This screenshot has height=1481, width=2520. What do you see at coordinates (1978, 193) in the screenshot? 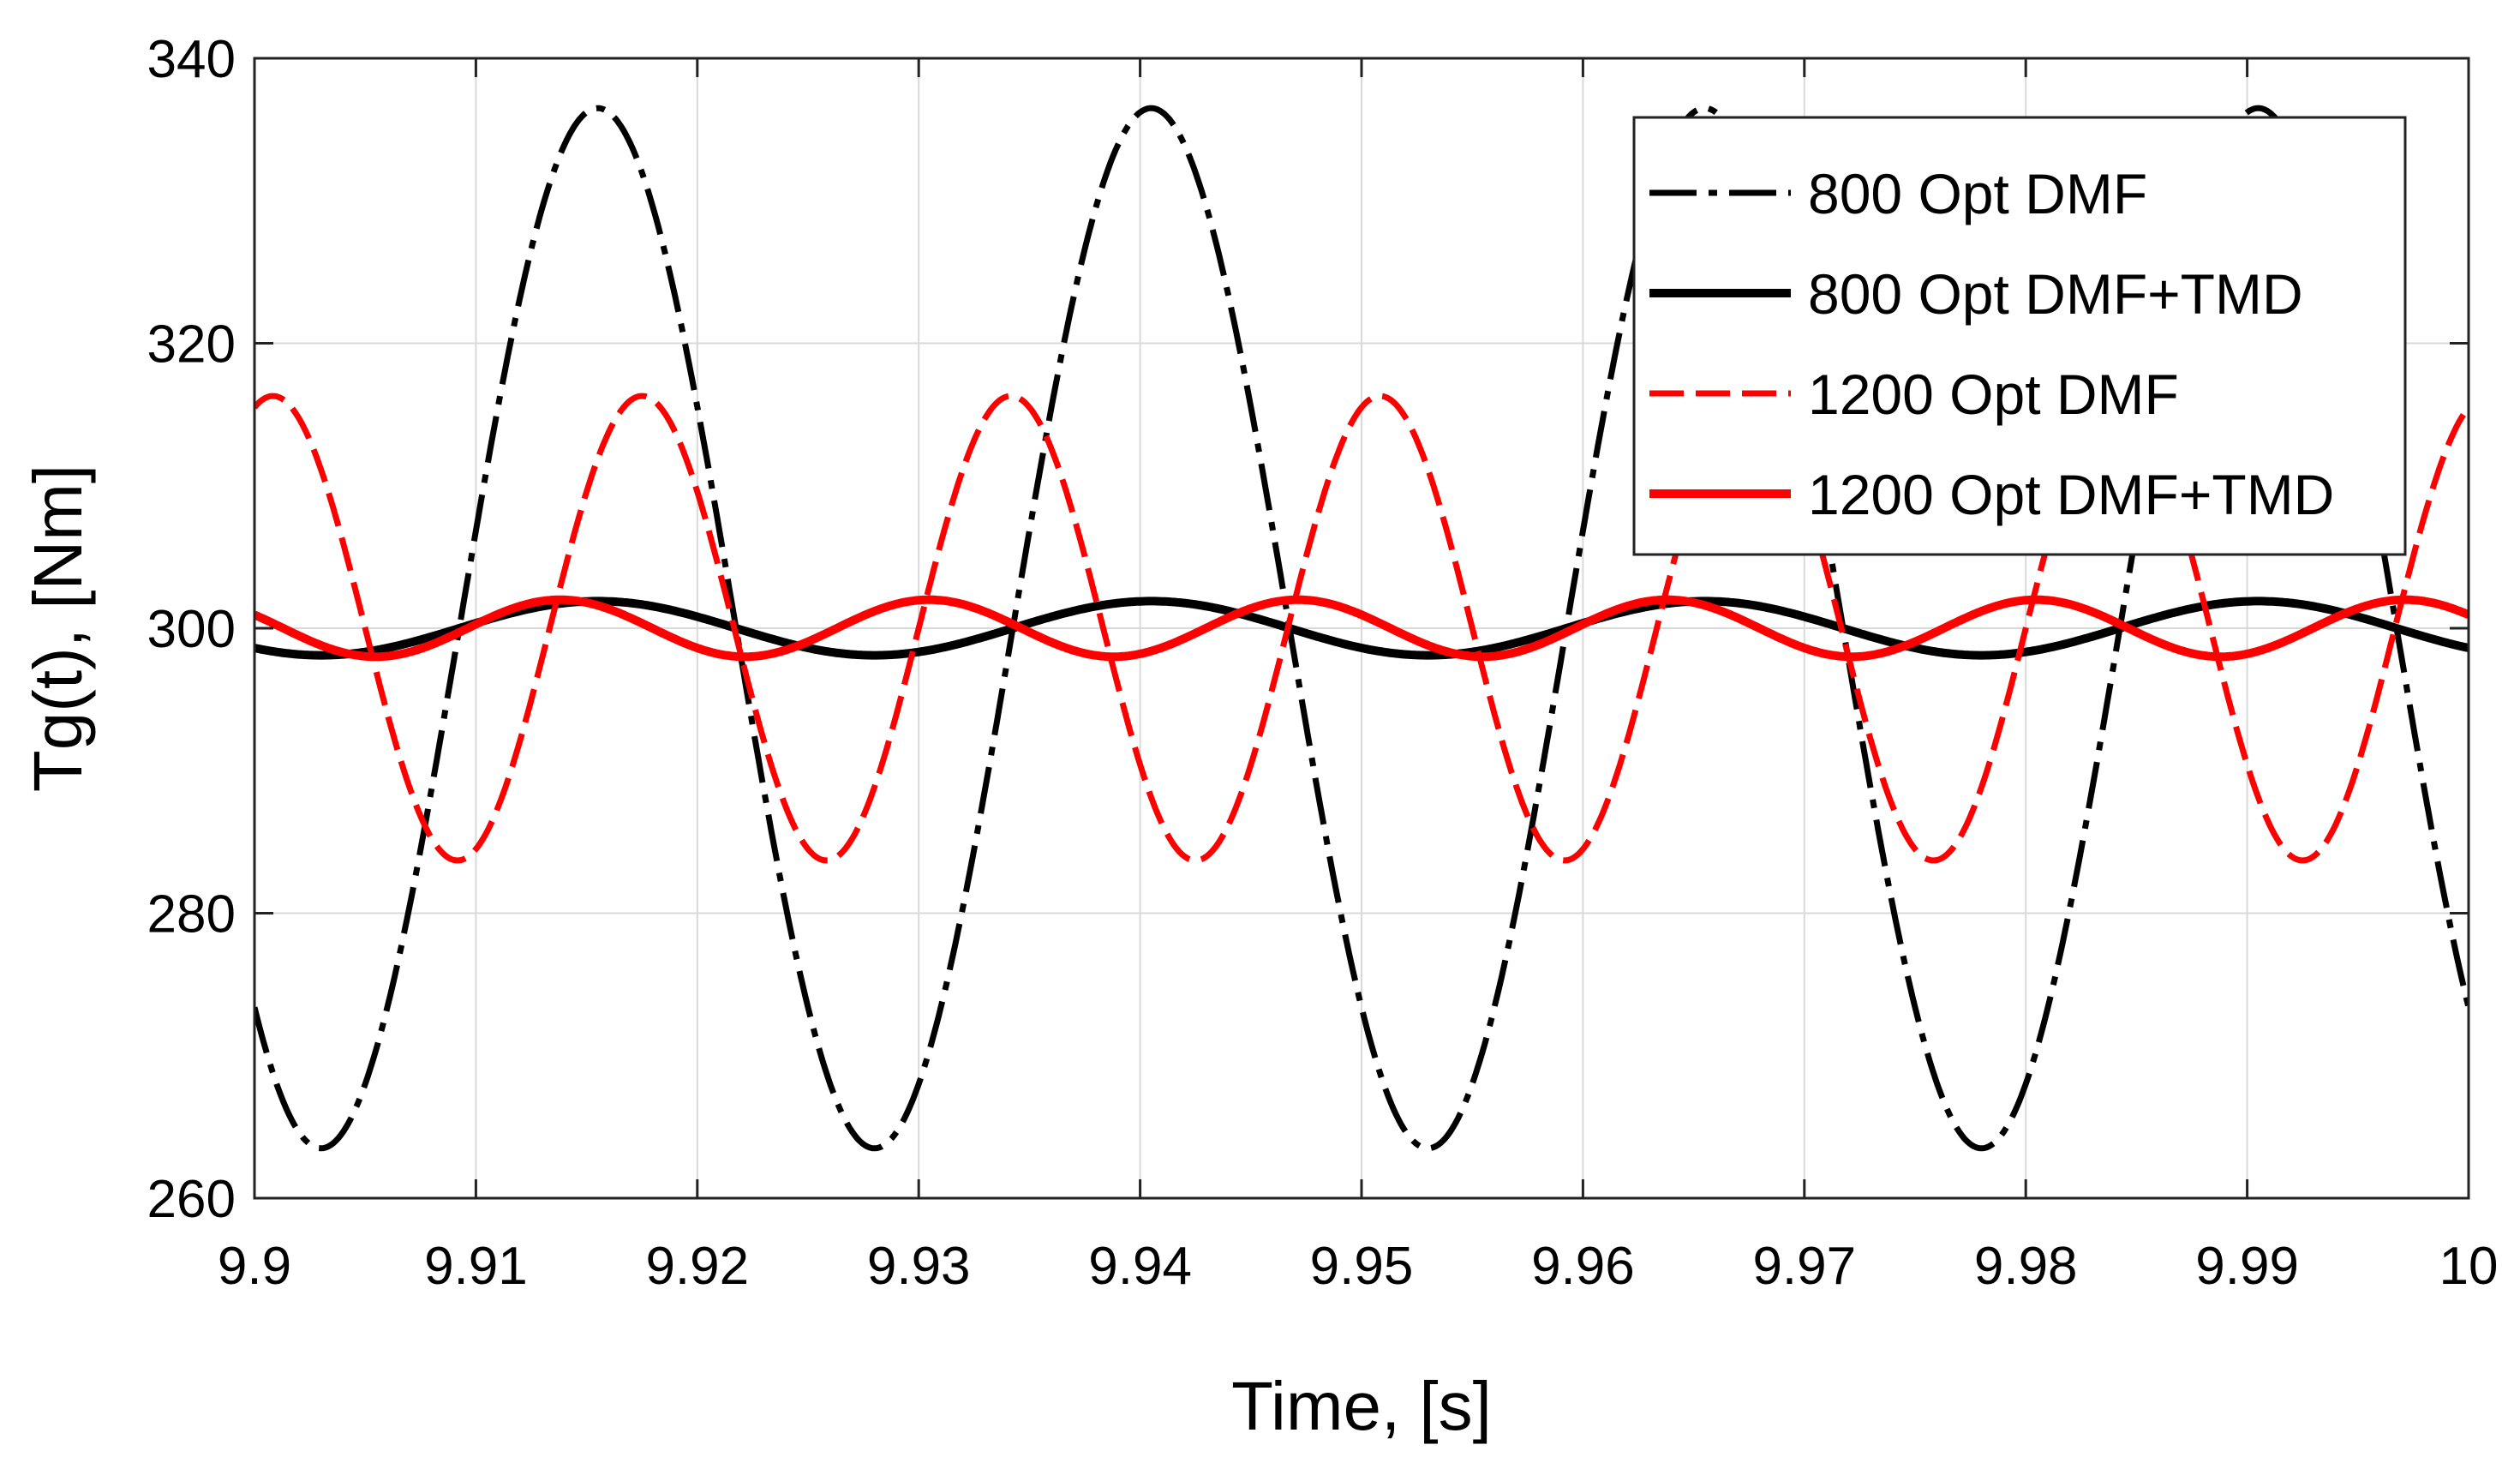
I see `legend-label: 800 Opt DMF` at bounding box center [1978, 193].